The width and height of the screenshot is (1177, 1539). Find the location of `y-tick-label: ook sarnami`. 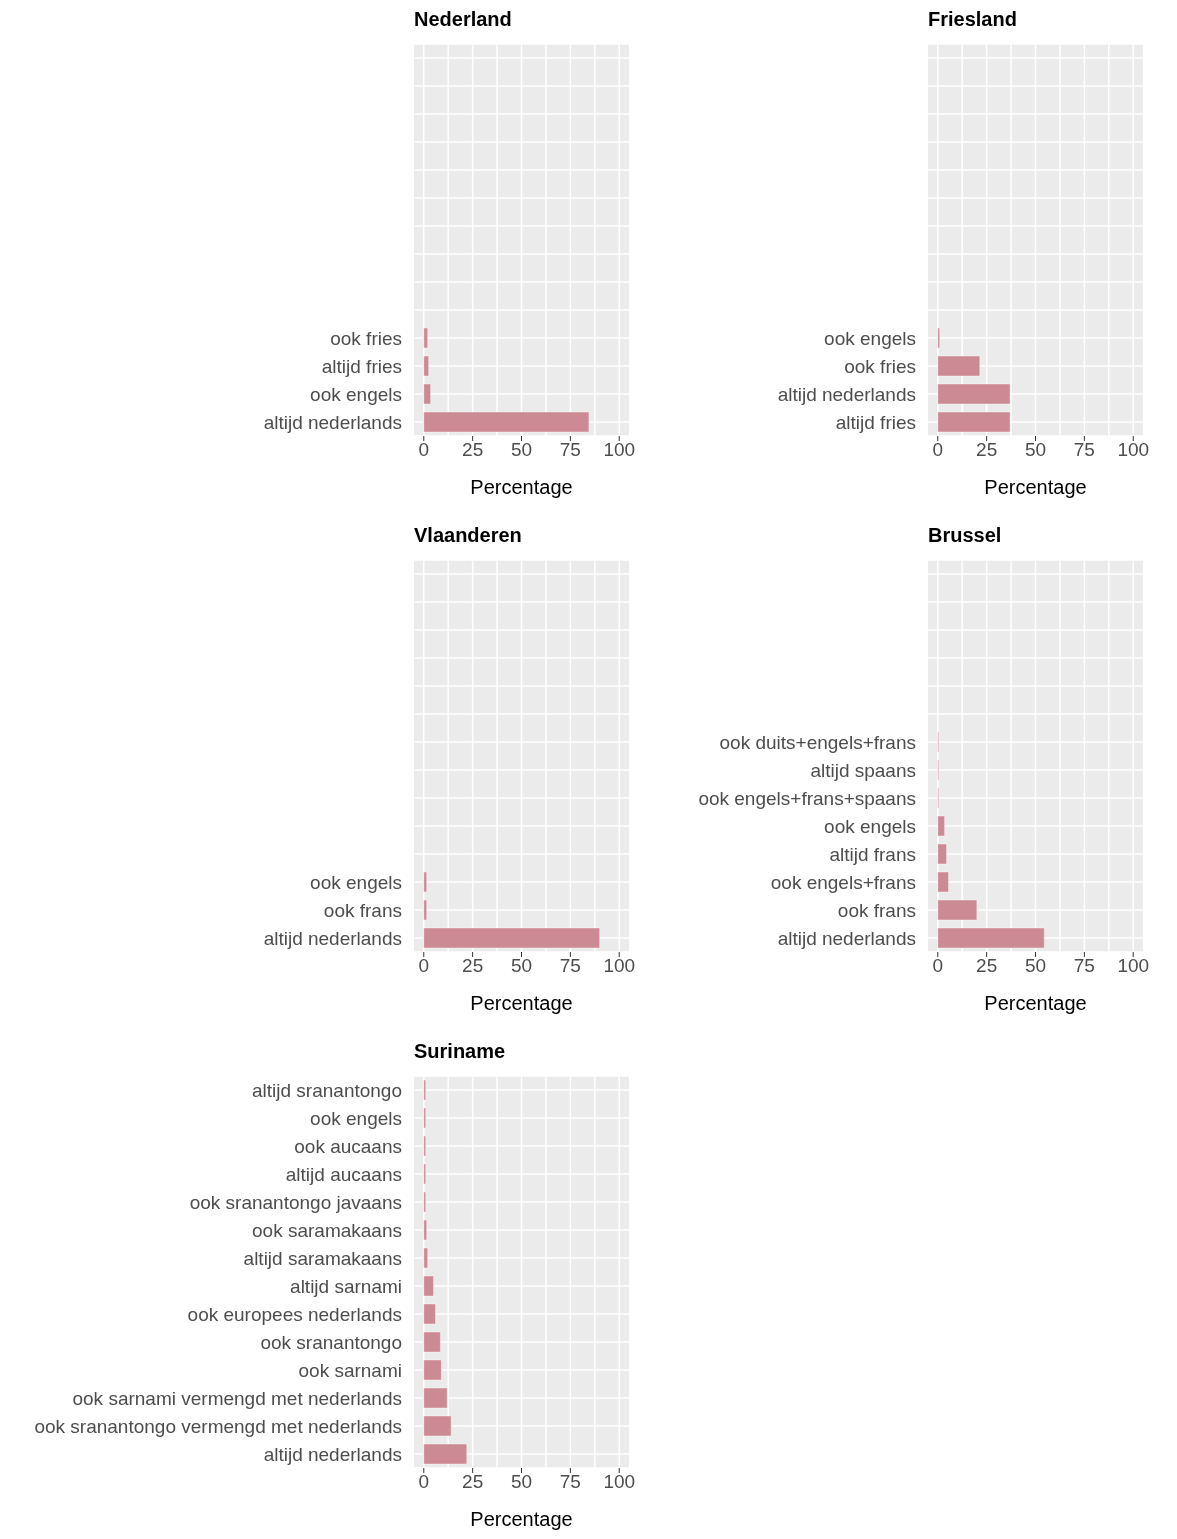

y-tick-label: ook sarnami is located at coordinates (350, 1370).